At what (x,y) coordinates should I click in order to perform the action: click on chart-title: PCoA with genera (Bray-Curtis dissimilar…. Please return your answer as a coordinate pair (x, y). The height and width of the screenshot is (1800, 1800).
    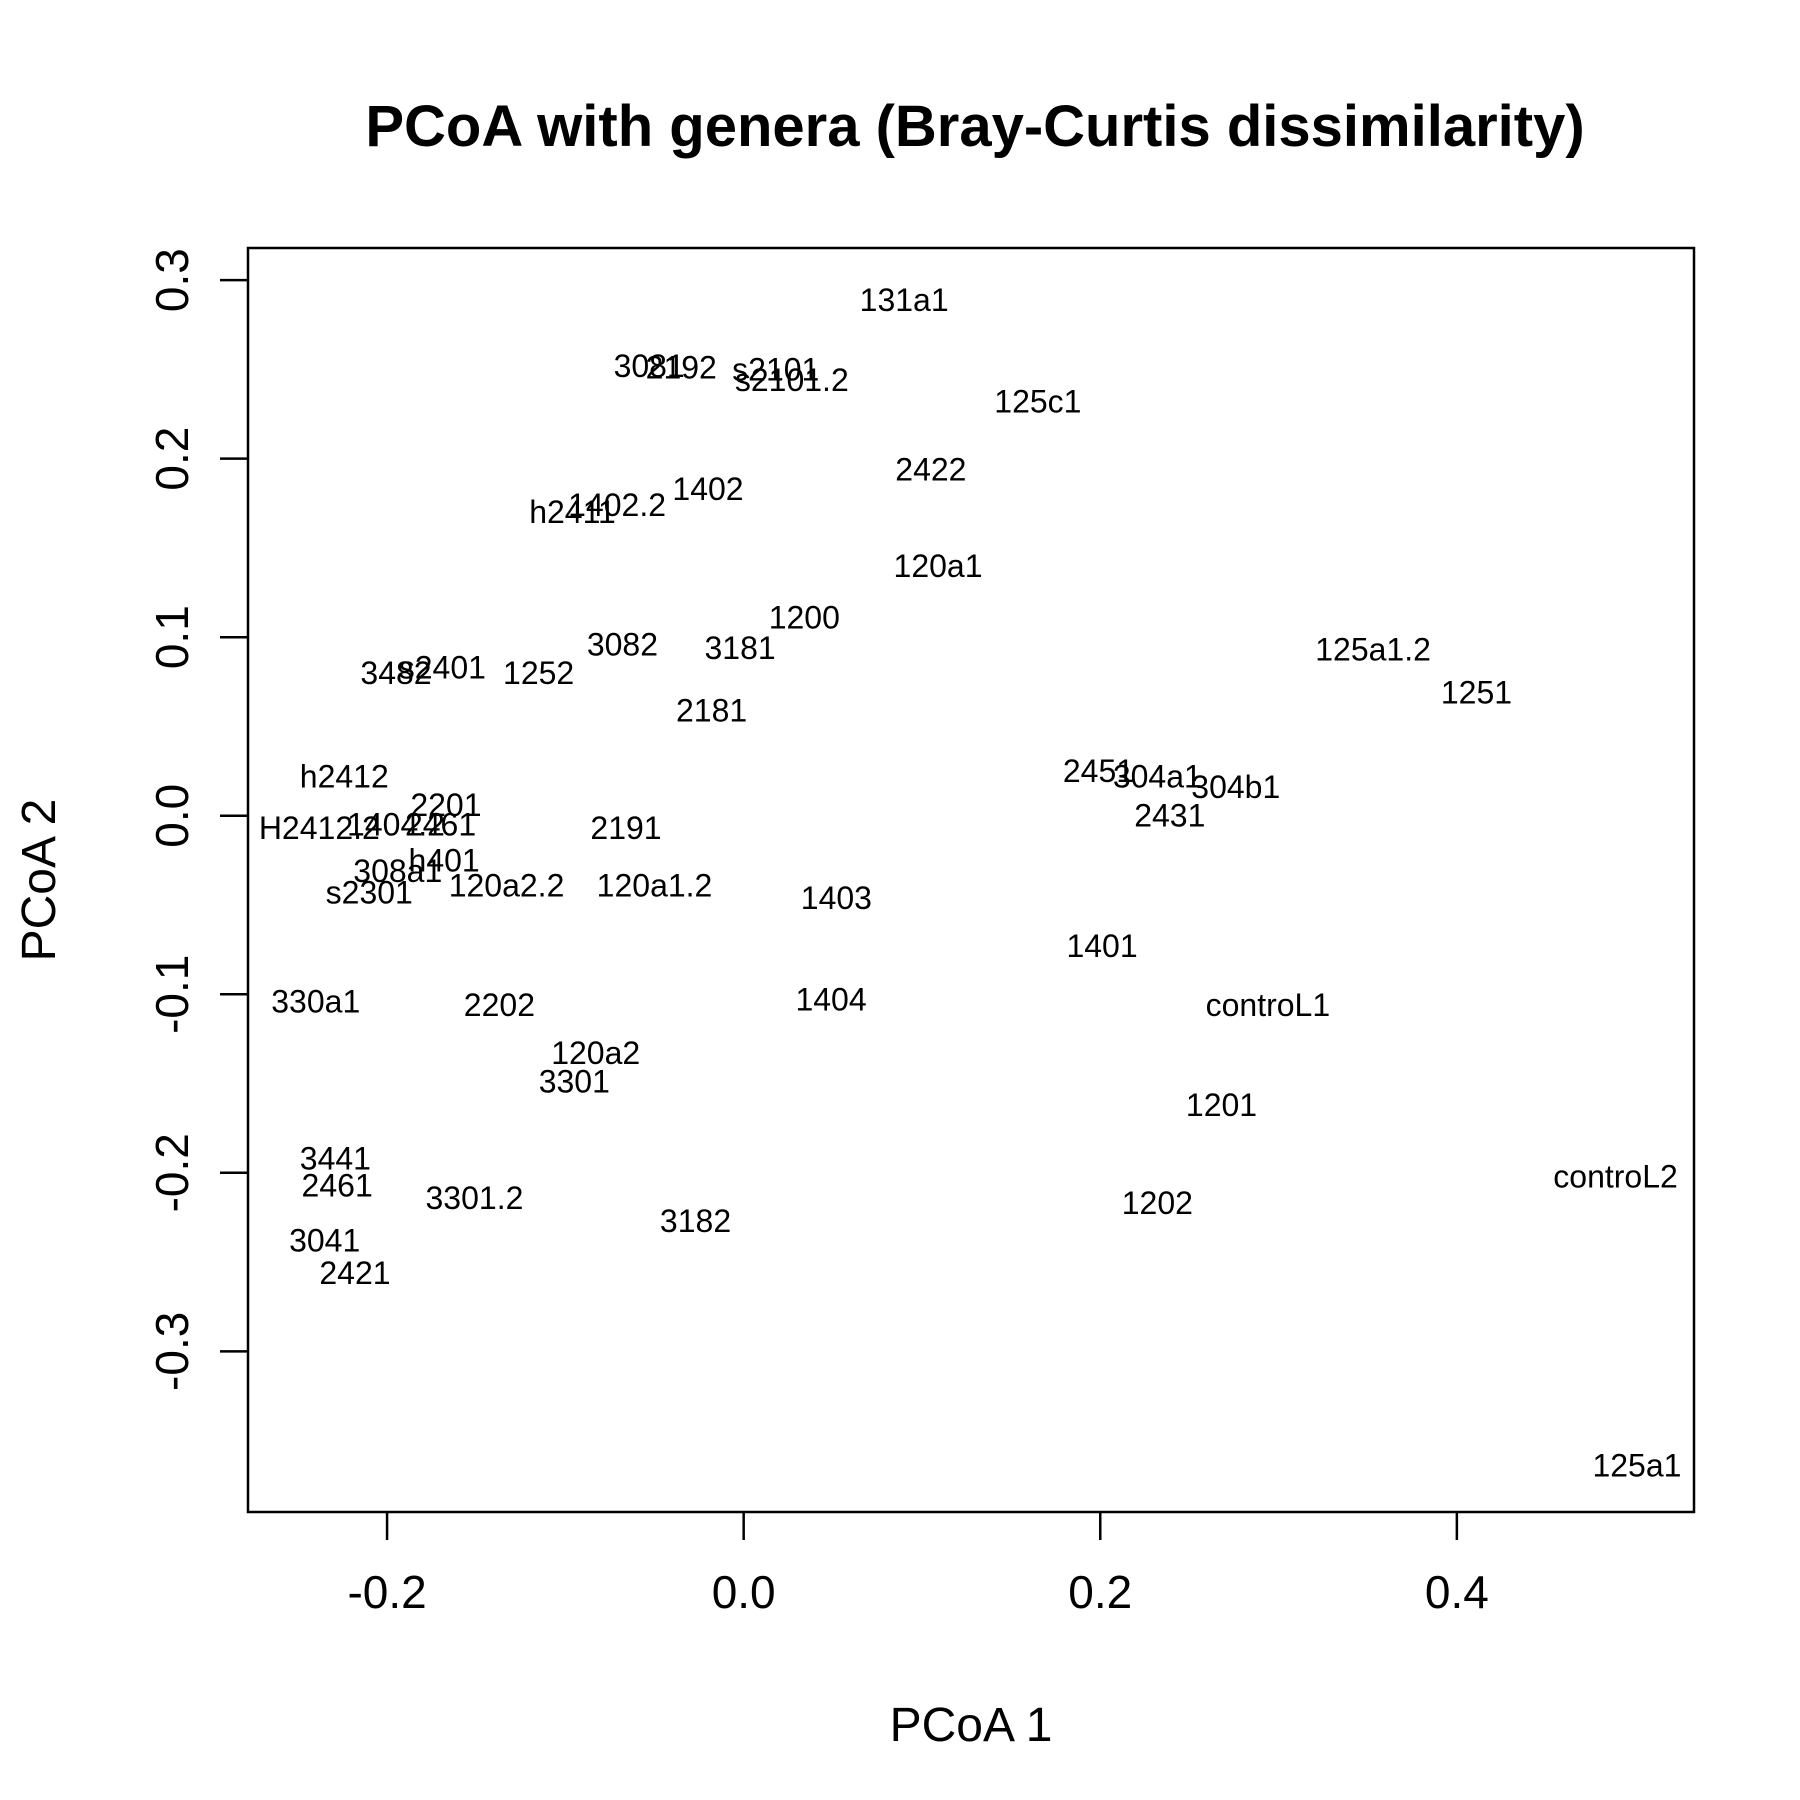
    Looking at the image, I should click on (974, 126).